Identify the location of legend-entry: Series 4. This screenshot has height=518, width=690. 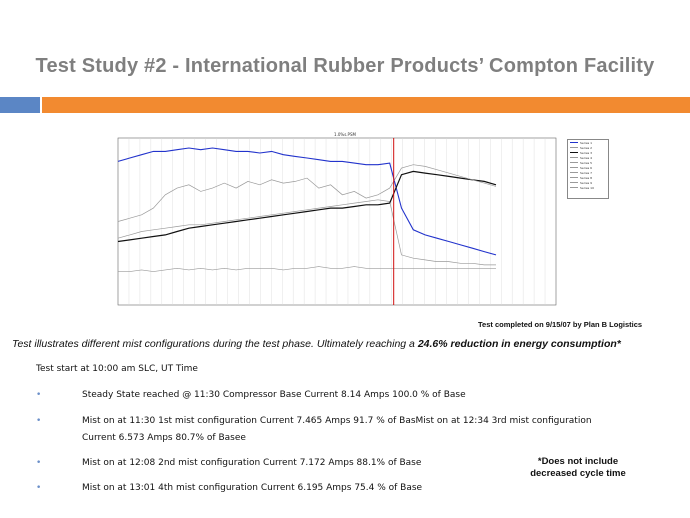
(588, 157).